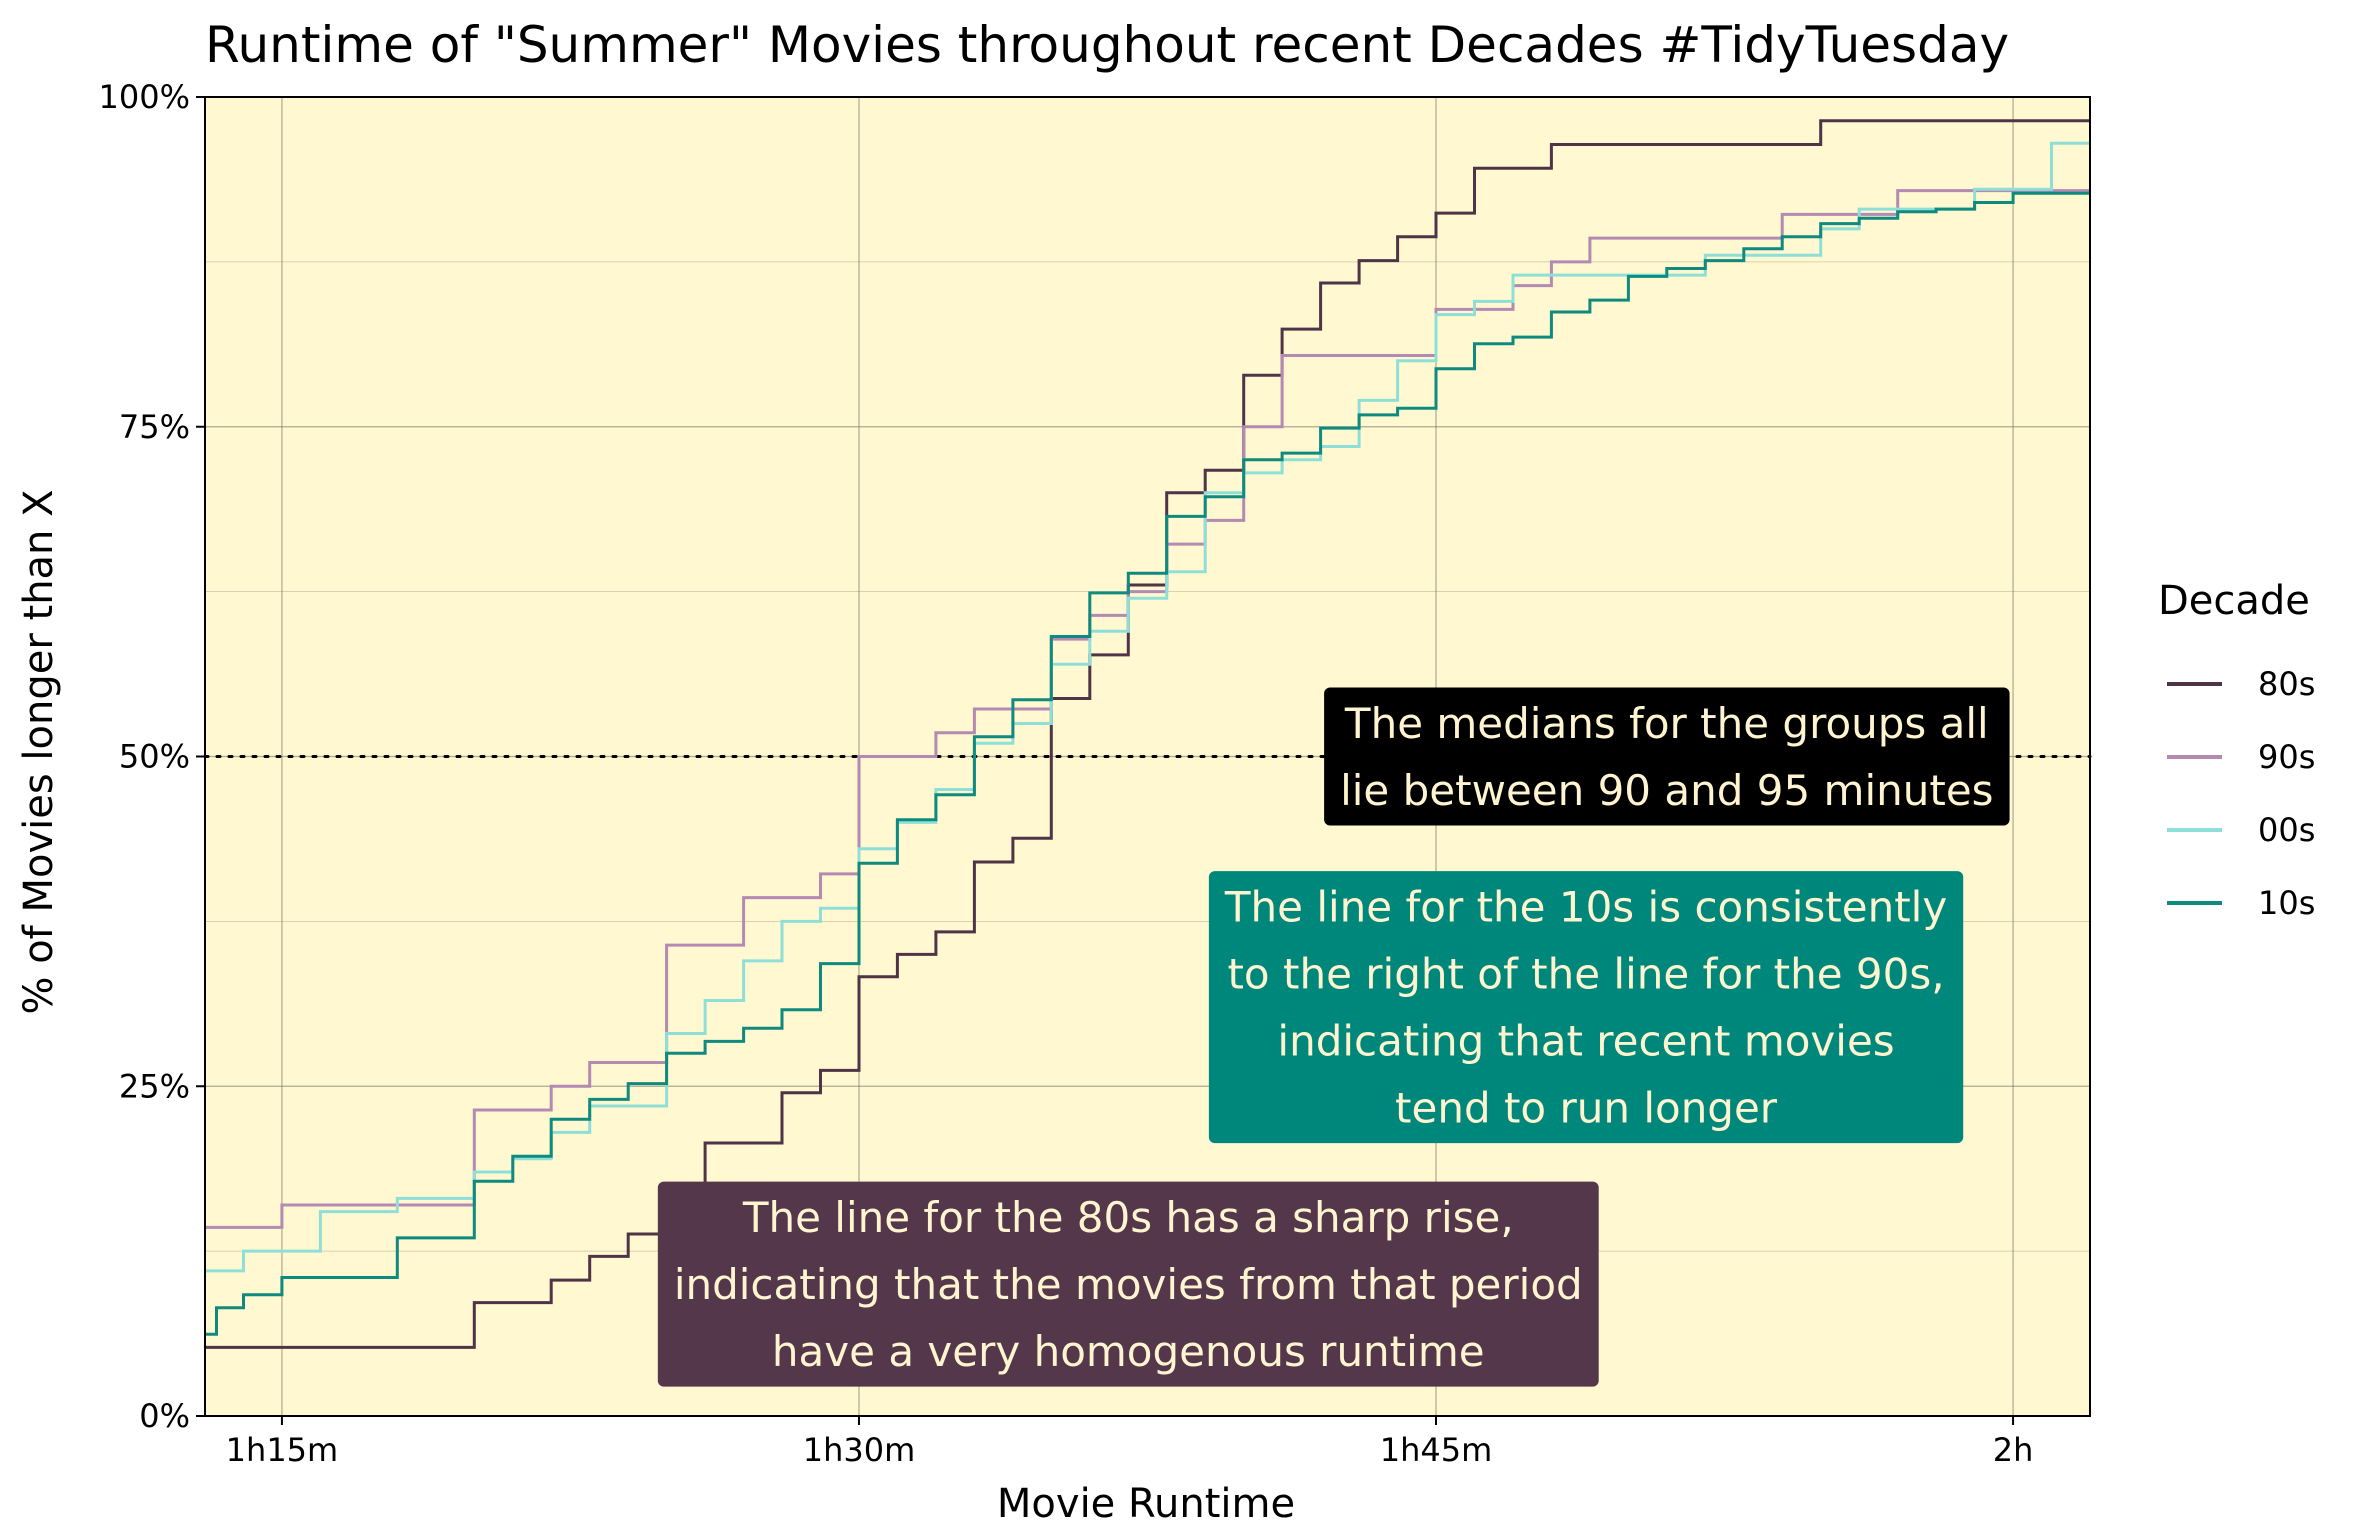 The height and width of the screenshot is (1535, 2362). I want to click on annotation-line: tend to run longer, so click(1586, 1108).